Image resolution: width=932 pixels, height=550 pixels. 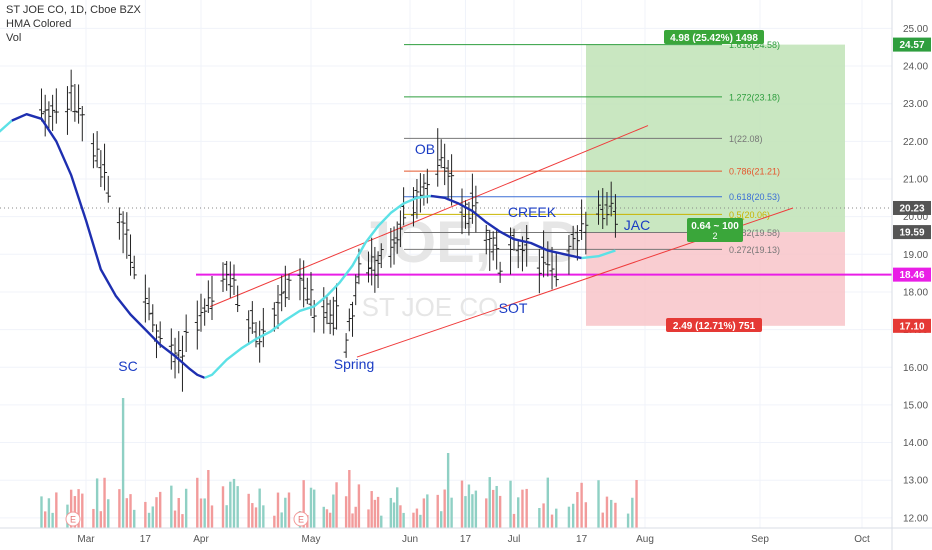 What do you see at coordinates (39, 24) in the screenshot?
I see `legend-indicator: HMA Colored` at bounding box center [39, 24].